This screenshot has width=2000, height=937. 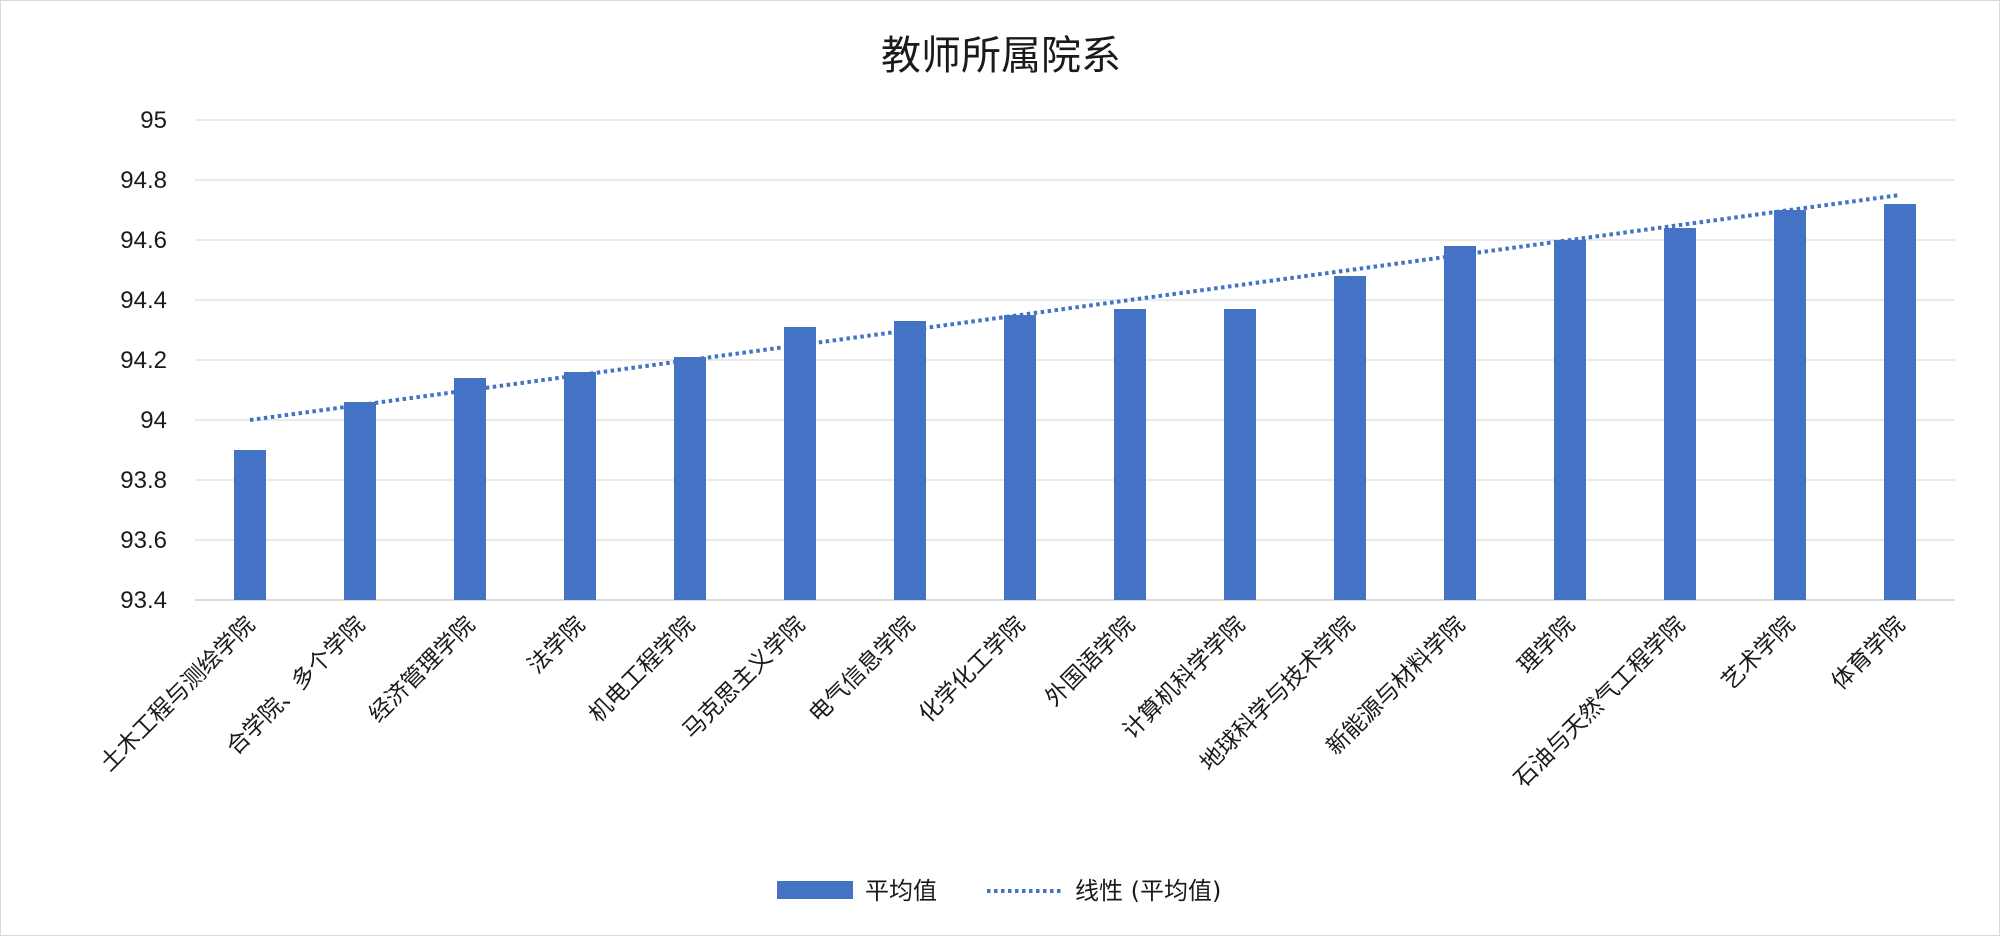 I want to click on y-axis: 93.4 93.6 93.8 94 94.2 94.4 94.6 94.8 95, so click(x=143, y=360).